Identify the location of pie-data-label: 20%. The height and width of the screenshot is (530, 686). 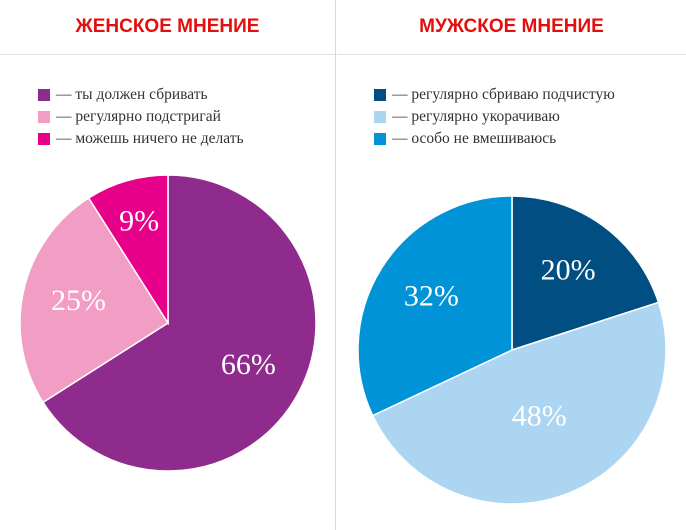
(568, 270).